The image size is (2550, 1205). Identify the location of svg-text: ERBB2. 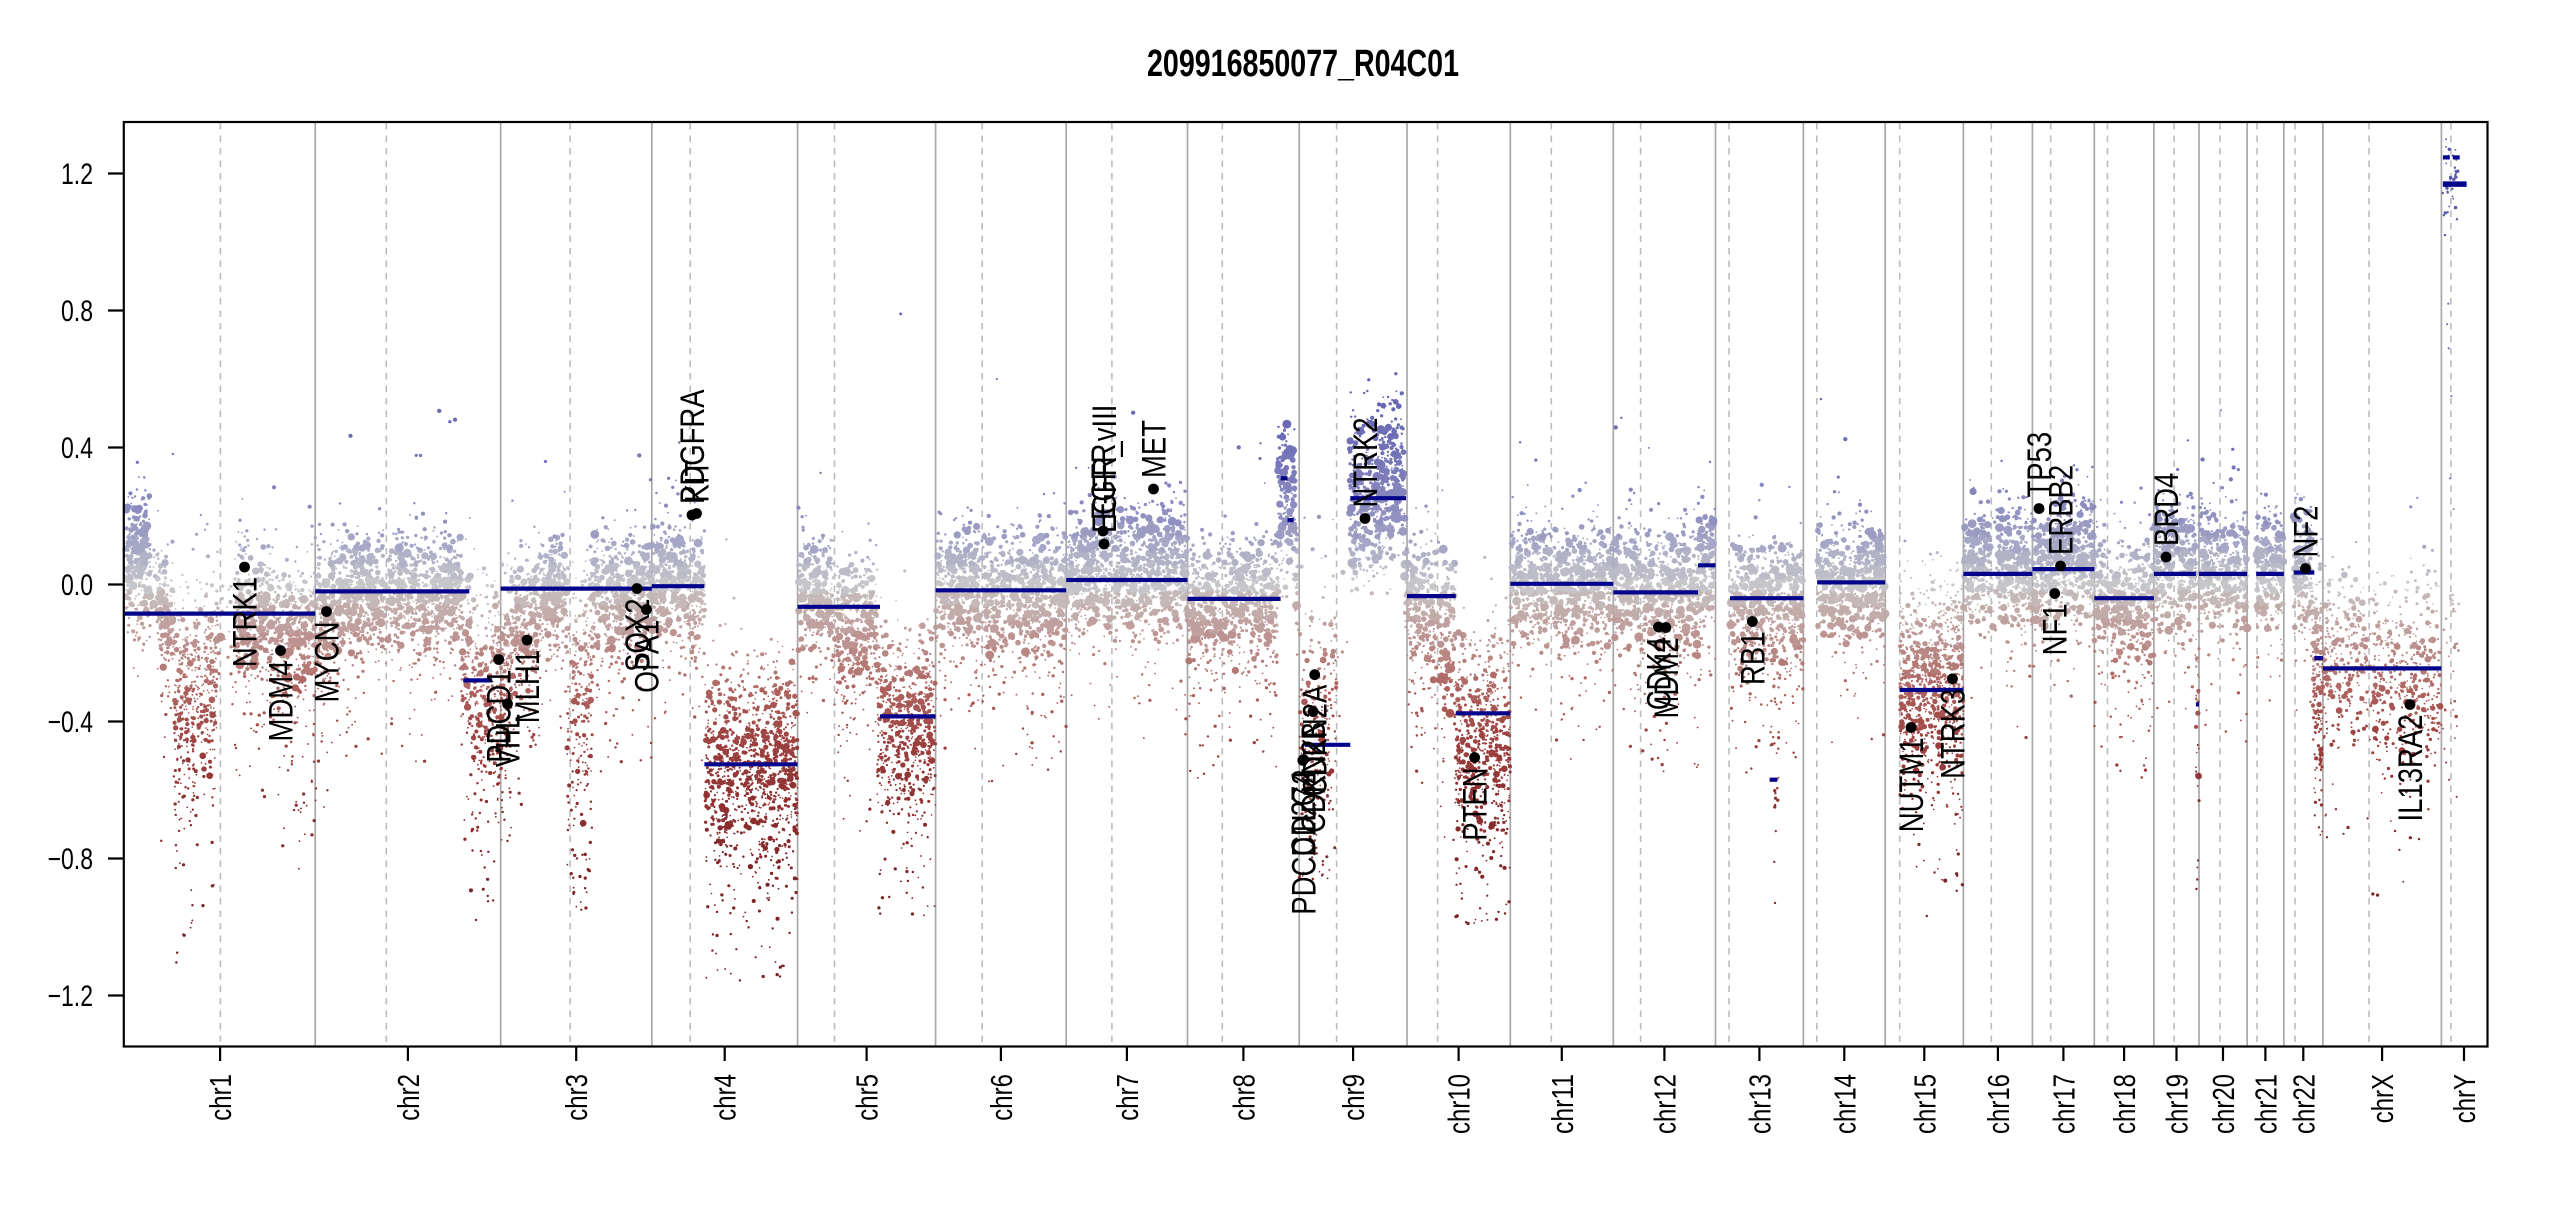
(2062, 510).